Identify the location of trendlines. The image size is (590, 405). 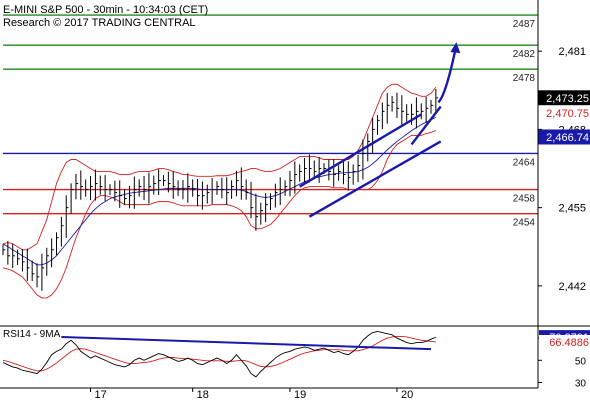
(380, 130).